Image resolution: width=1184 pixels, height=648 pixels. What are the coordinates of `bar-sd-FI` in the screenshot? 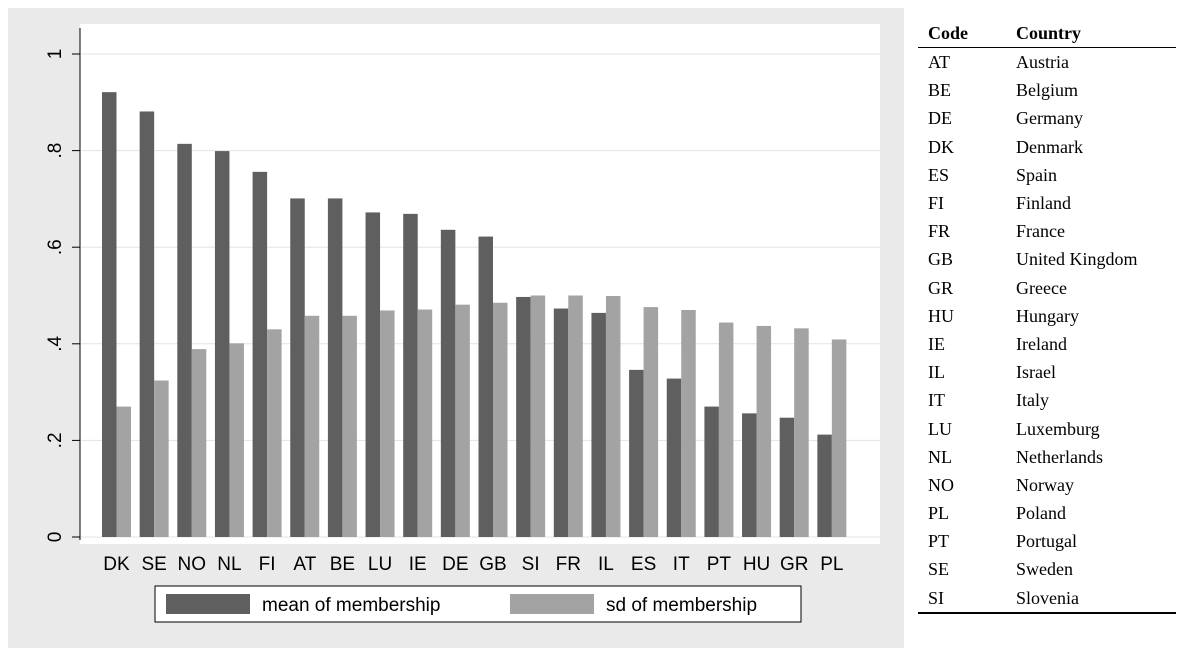 It's located at (274, 433).